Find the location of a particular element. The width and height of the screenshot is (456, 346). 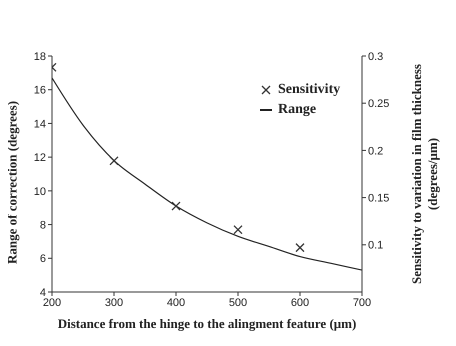

x-tick-label: 200 is located at coordinates (52, 302).